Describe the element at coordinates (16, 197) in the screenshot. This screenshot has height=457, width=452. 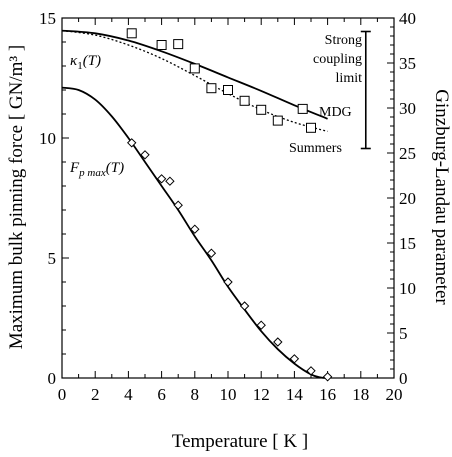
I see `y-axis-title: Maximum bulk pinning force [ GN/m³ ]` at that location.